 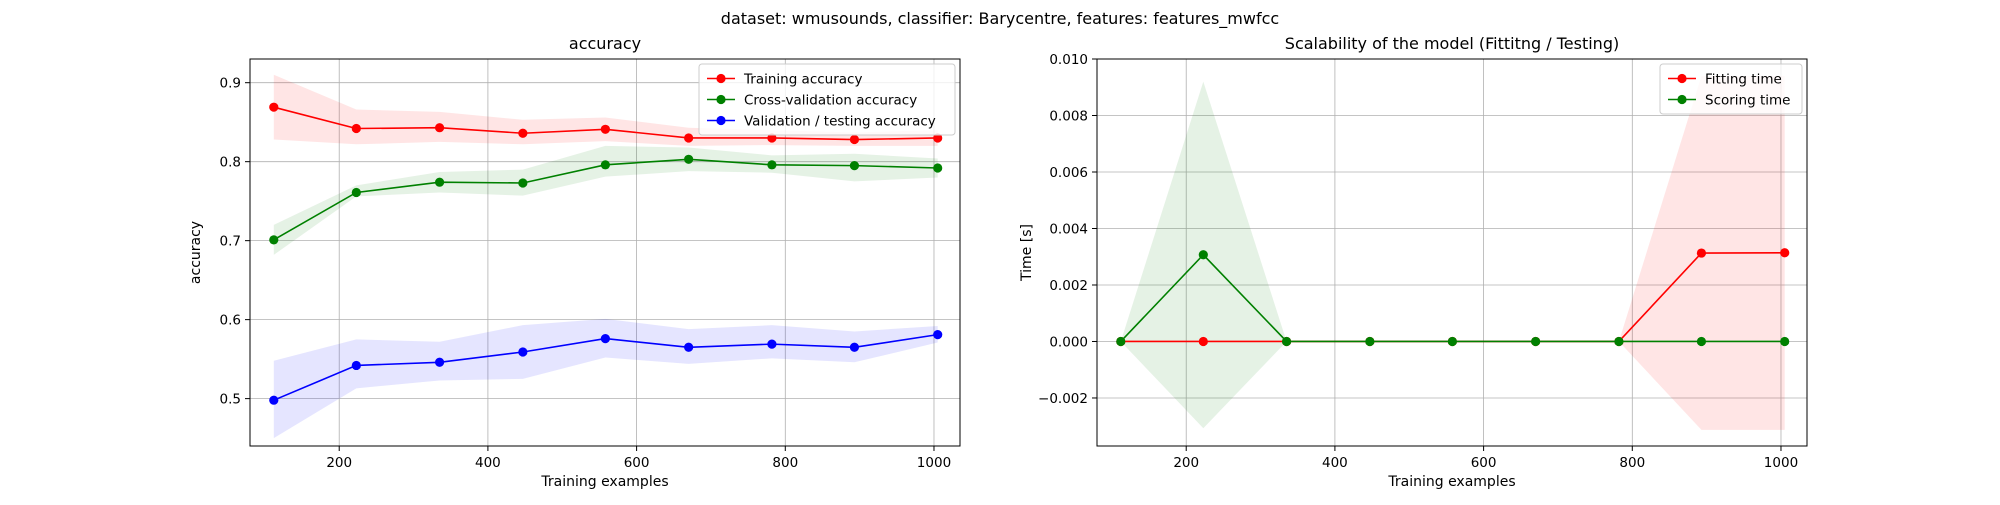 I want to click on scalability-legend-label: Fitting time, so click(x=1743, y=80).